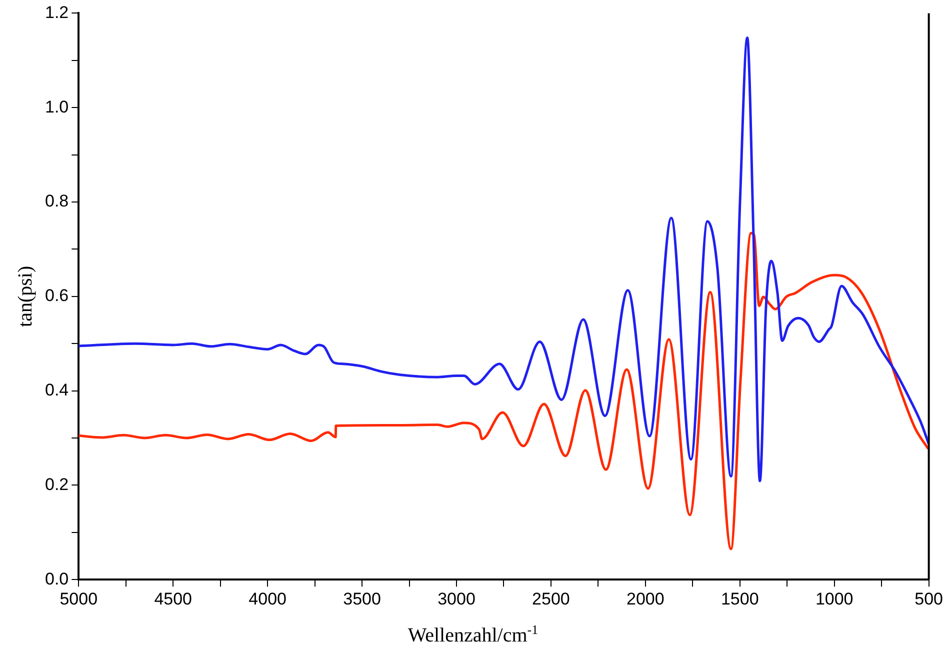  What do you see at coordinates (79, 598) in the screenshot?
I see `x-tick-label: 5000` at bounding box center [79, 598].